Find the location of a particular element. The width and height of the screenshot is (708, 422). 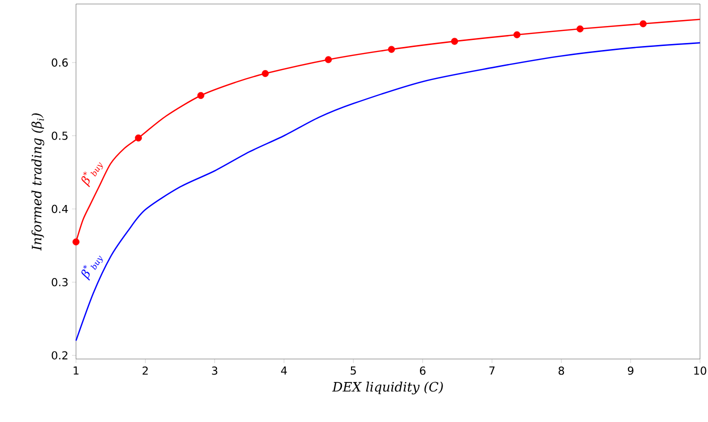

x-tick-label: 8 is located at coordinates (561, 370).